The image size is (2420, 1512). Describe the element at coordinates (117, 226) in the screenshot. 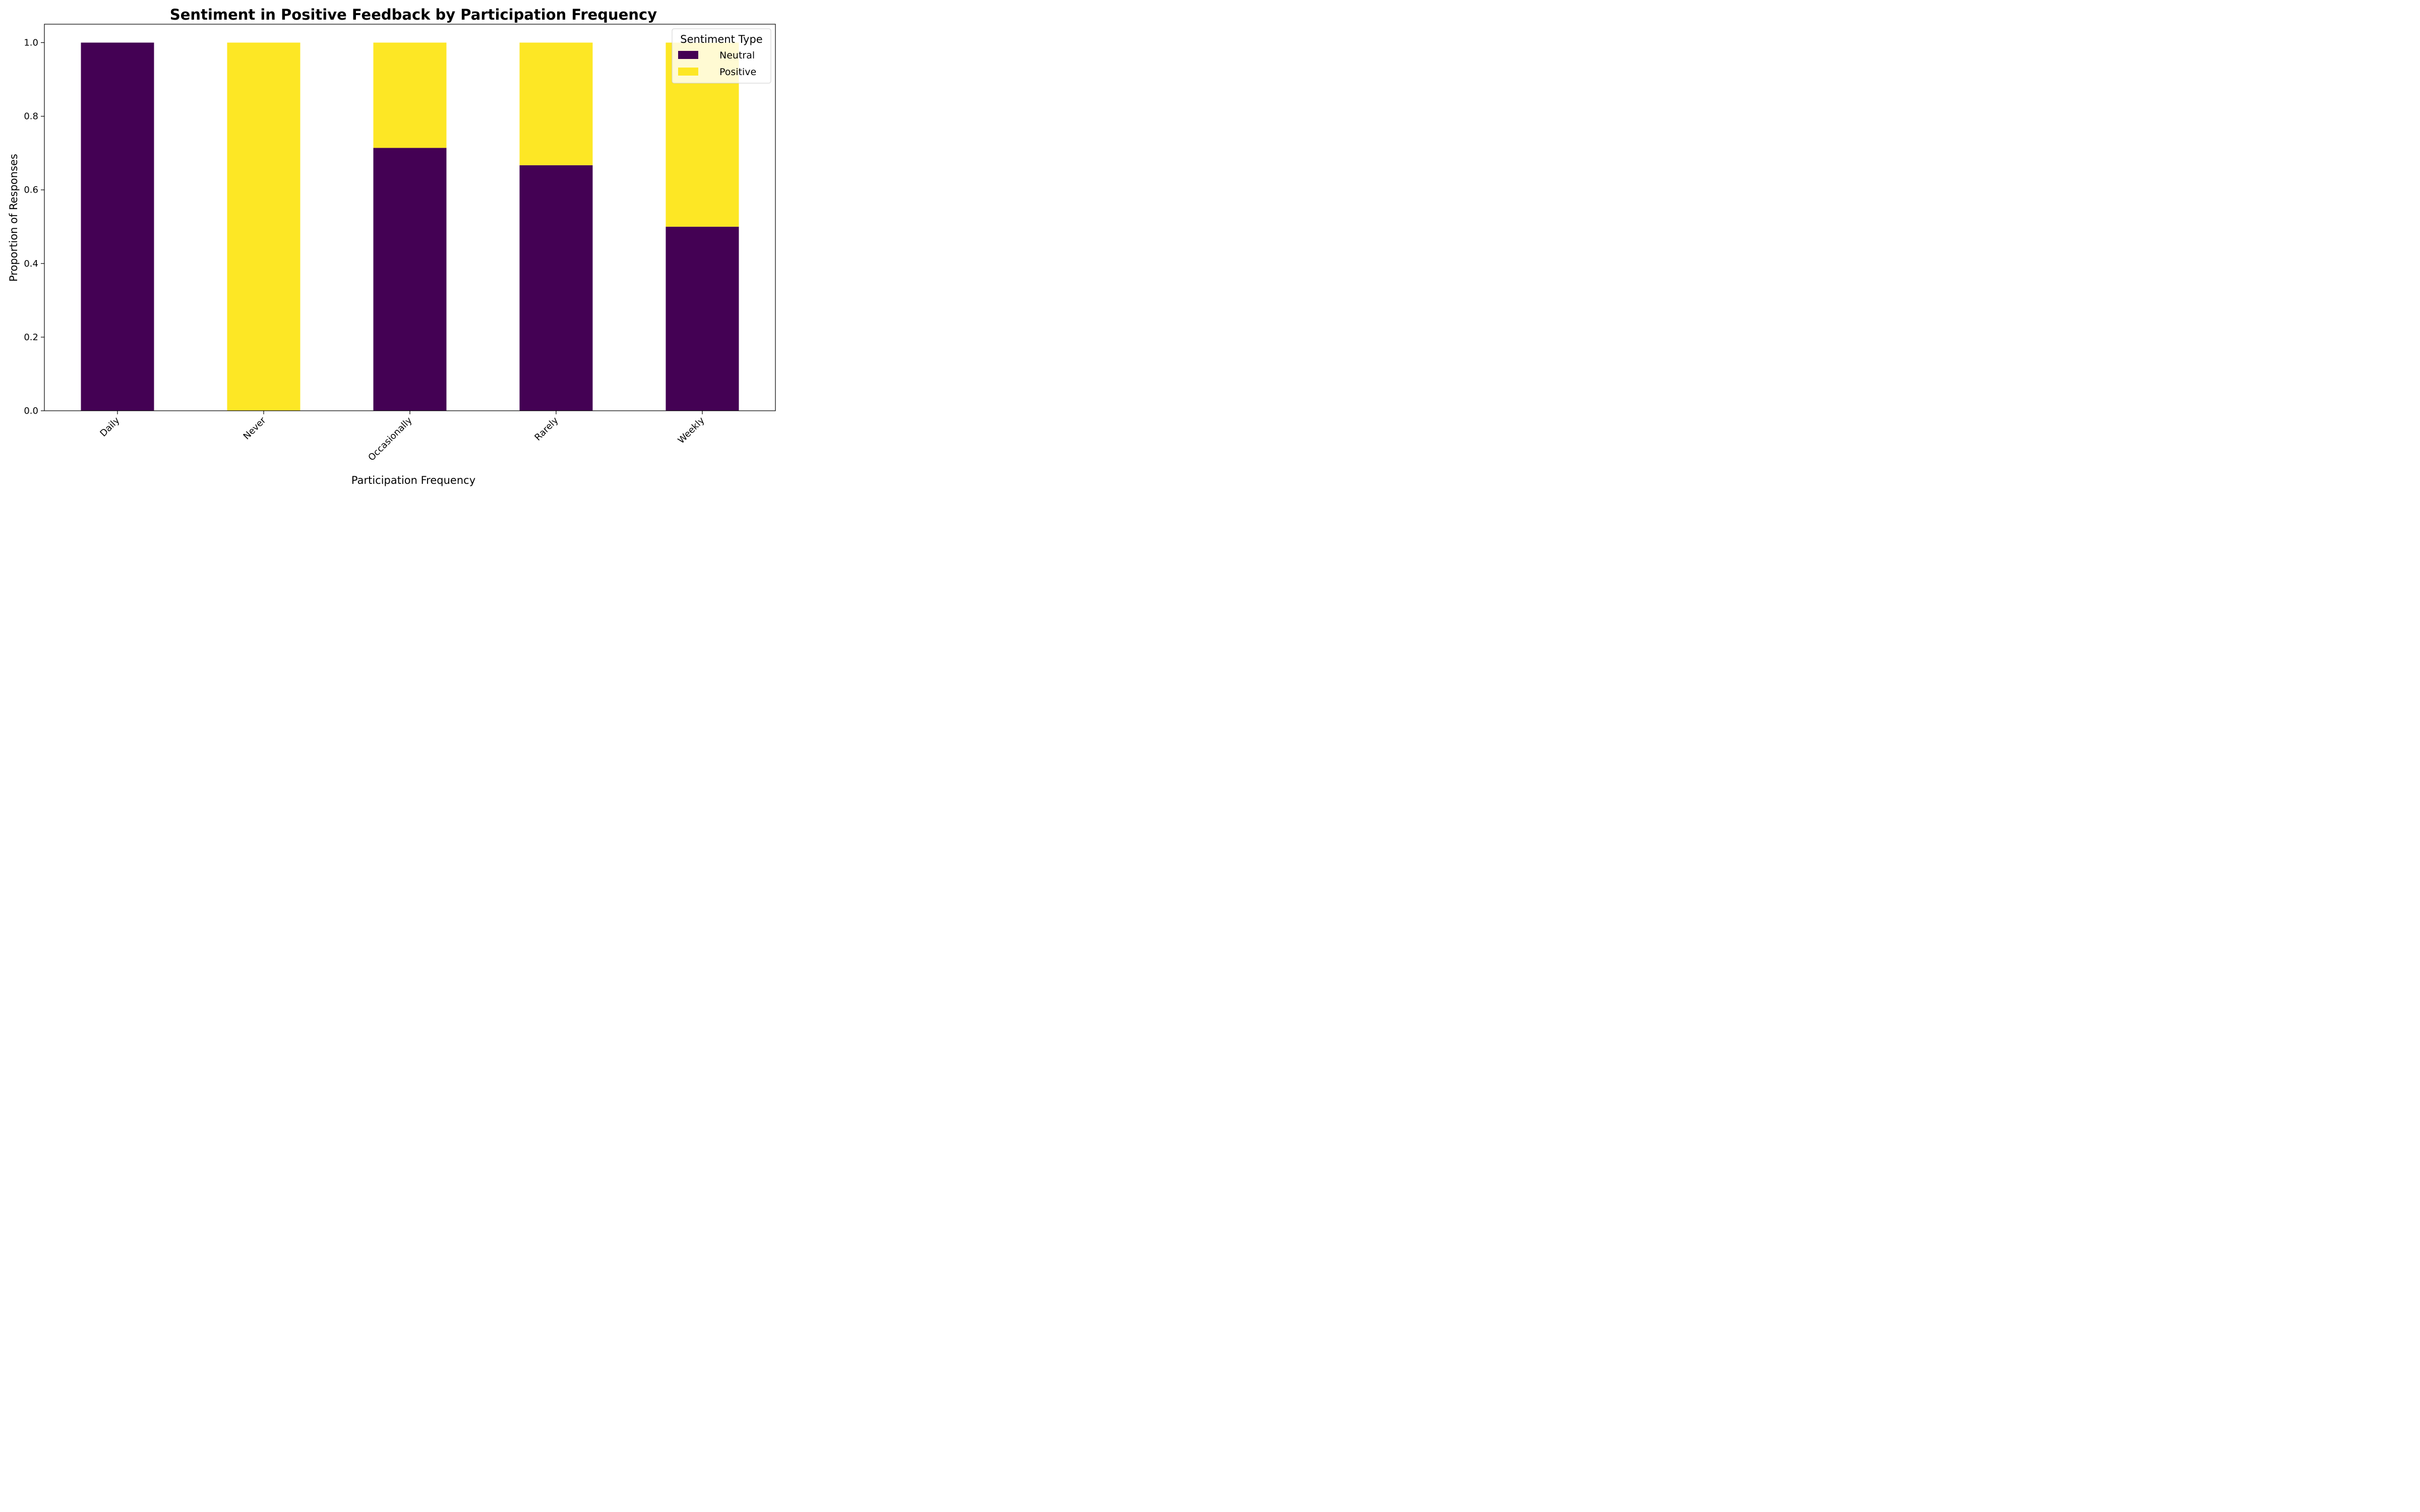

I see `bar-neutral-daily` at that location.